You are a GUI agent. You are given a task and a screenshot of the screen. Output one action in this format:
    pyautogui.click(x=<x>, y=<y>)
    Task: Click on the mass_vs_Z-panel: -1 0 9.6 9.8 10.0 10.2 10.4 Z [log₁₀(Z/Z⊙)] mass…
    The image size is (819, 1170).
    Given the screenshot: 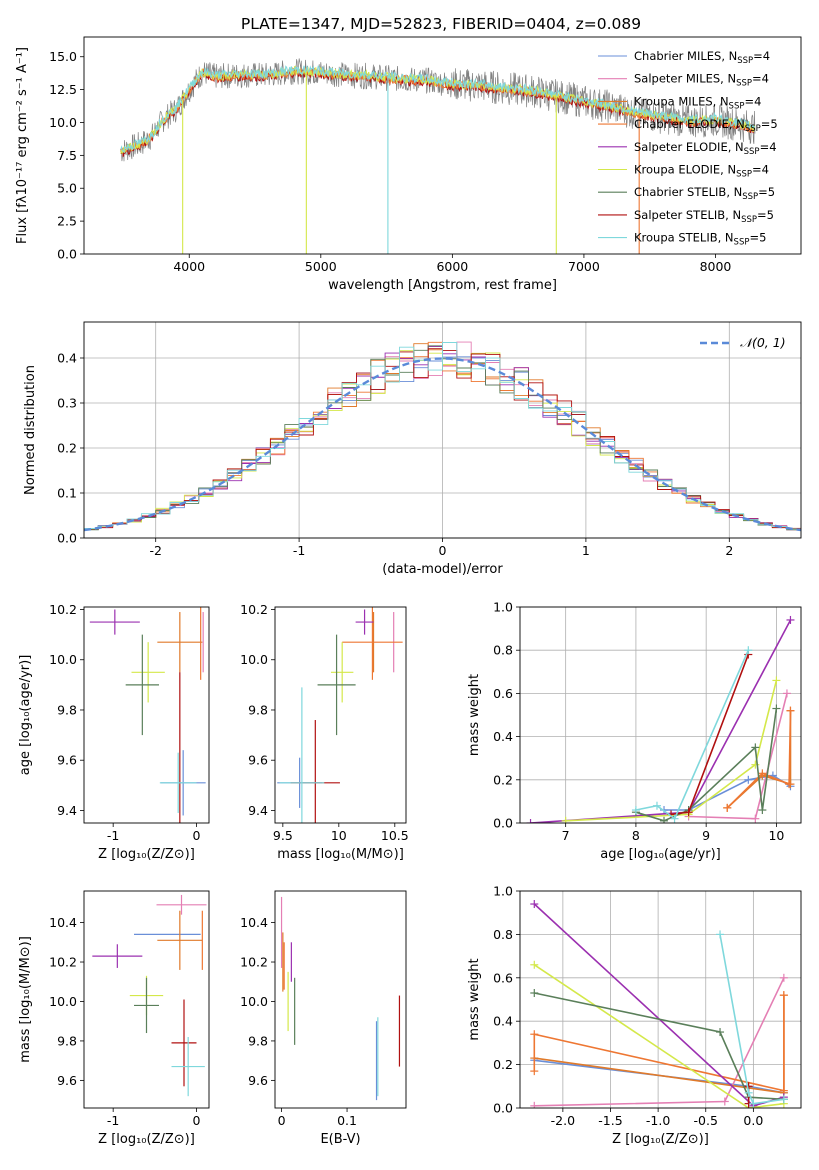 What is the action you would take?
    pyautogui.click(x=114, y=1018)
    